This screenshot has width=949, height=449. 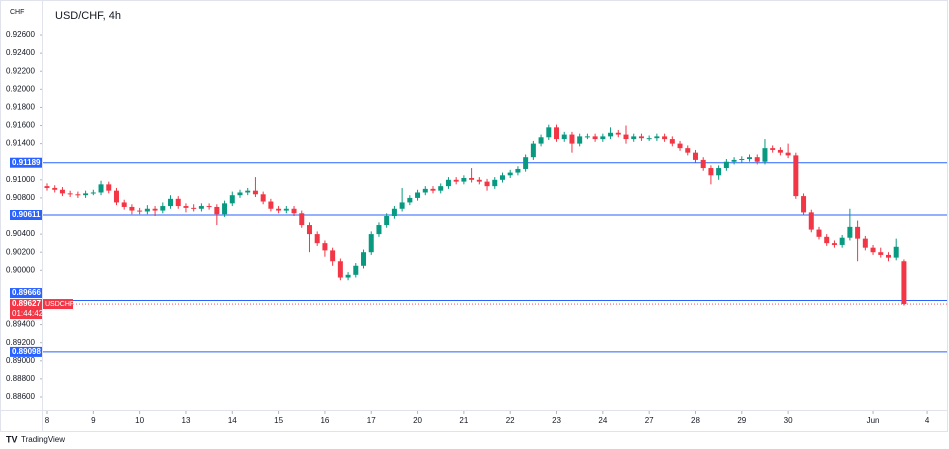 I want to click on x-tick-label: 28, so click(x=695, y=420).